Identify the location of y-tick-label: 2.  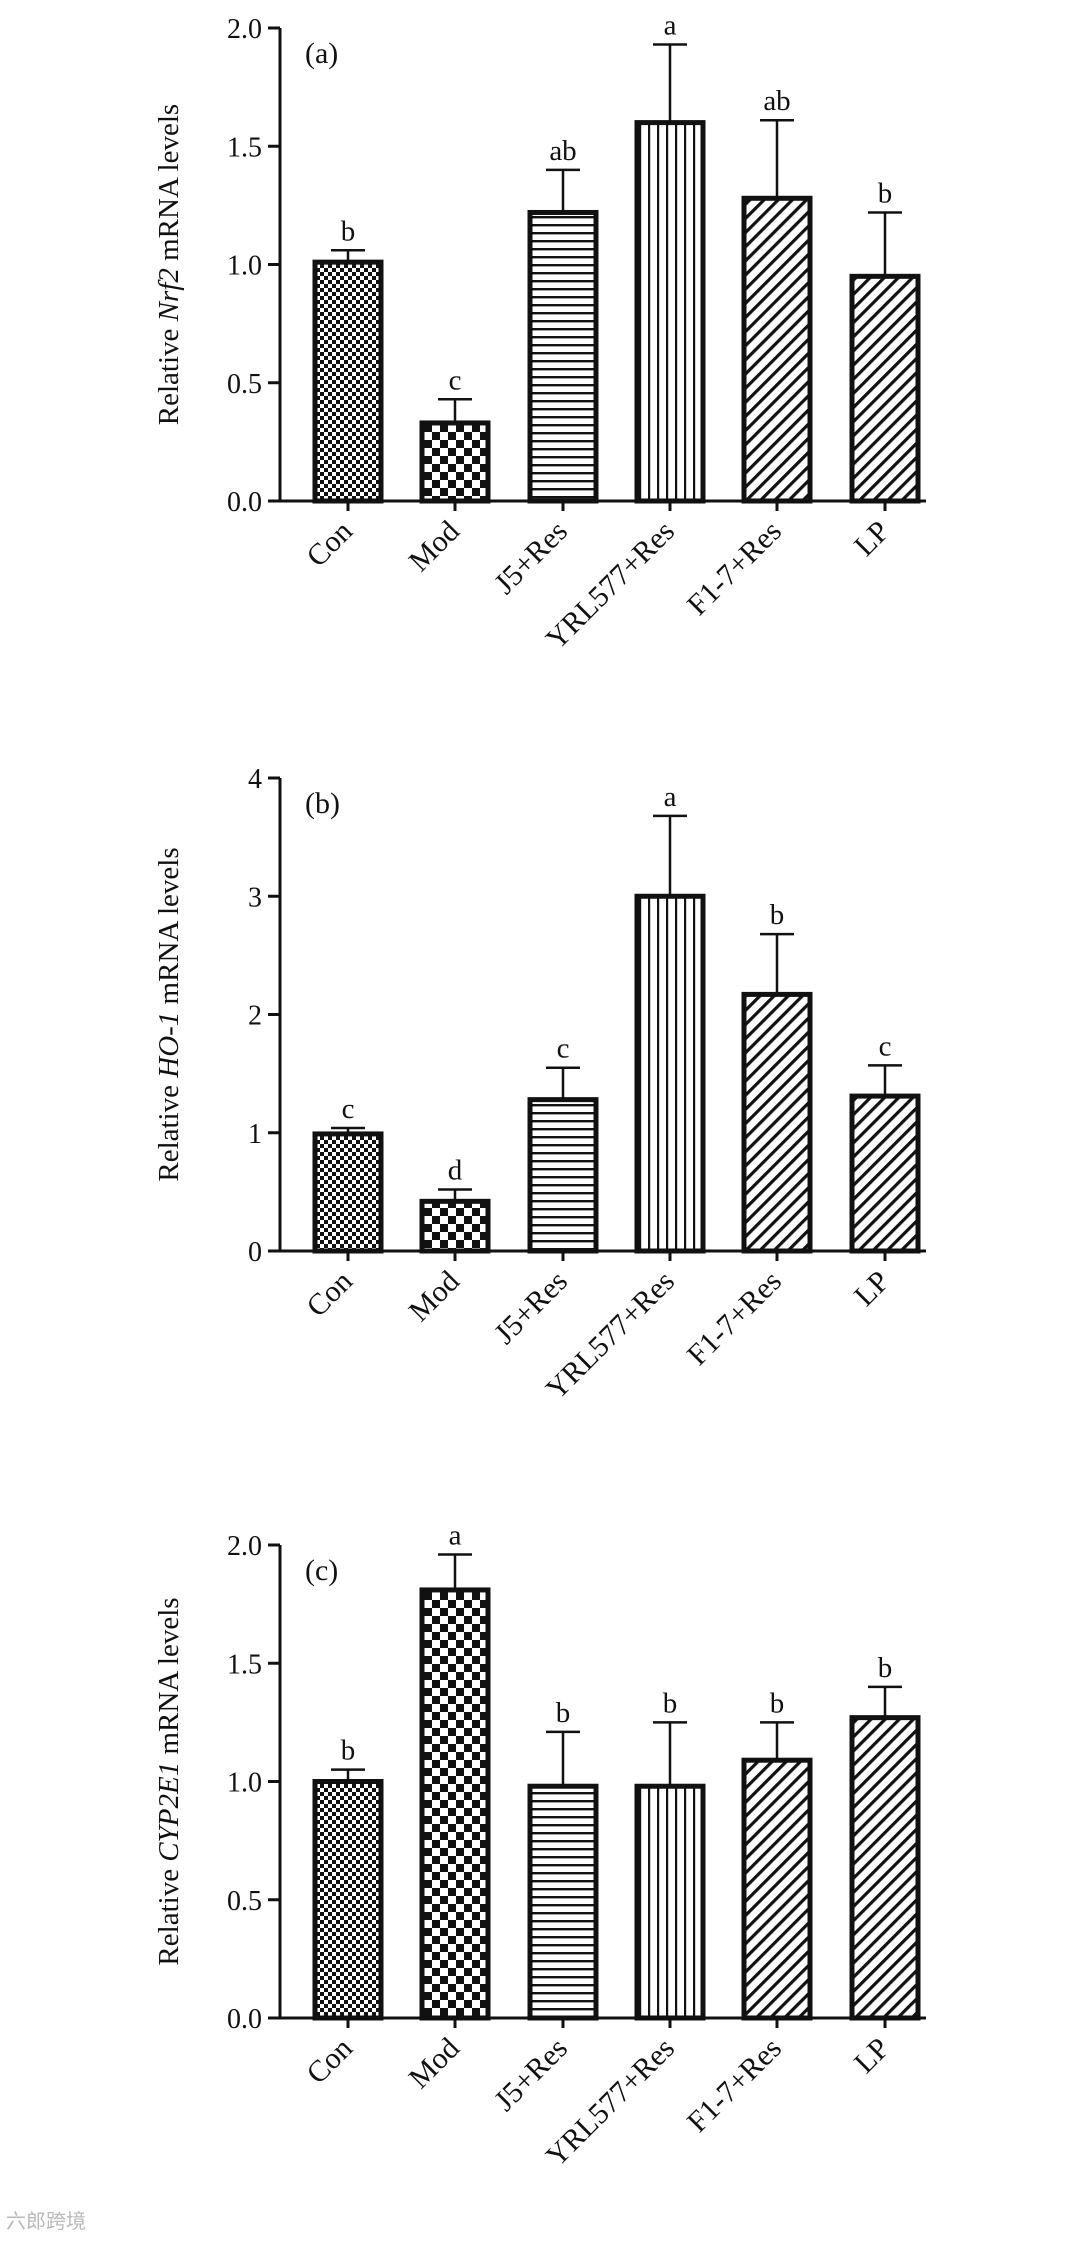
(255, 1016).